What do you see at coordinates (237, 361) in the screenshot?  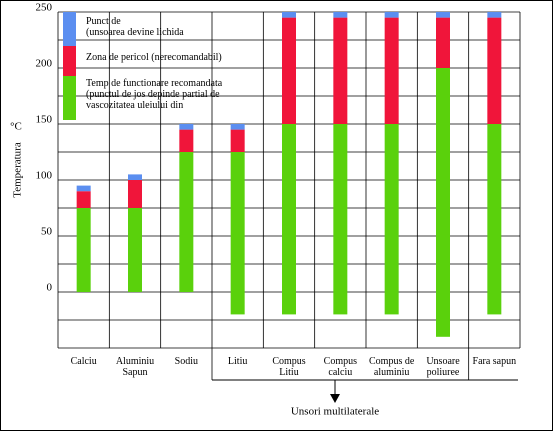 I see `x-tick-label: Litiu` at bounding box center [237, 361].